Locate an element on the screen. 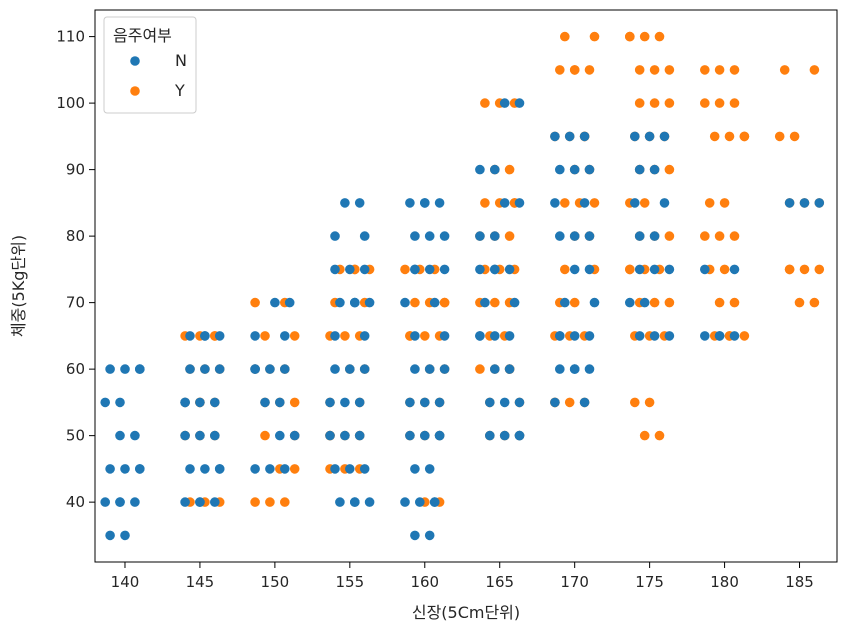  legend: 음주여부 NY is located at coordinates (150, 65).